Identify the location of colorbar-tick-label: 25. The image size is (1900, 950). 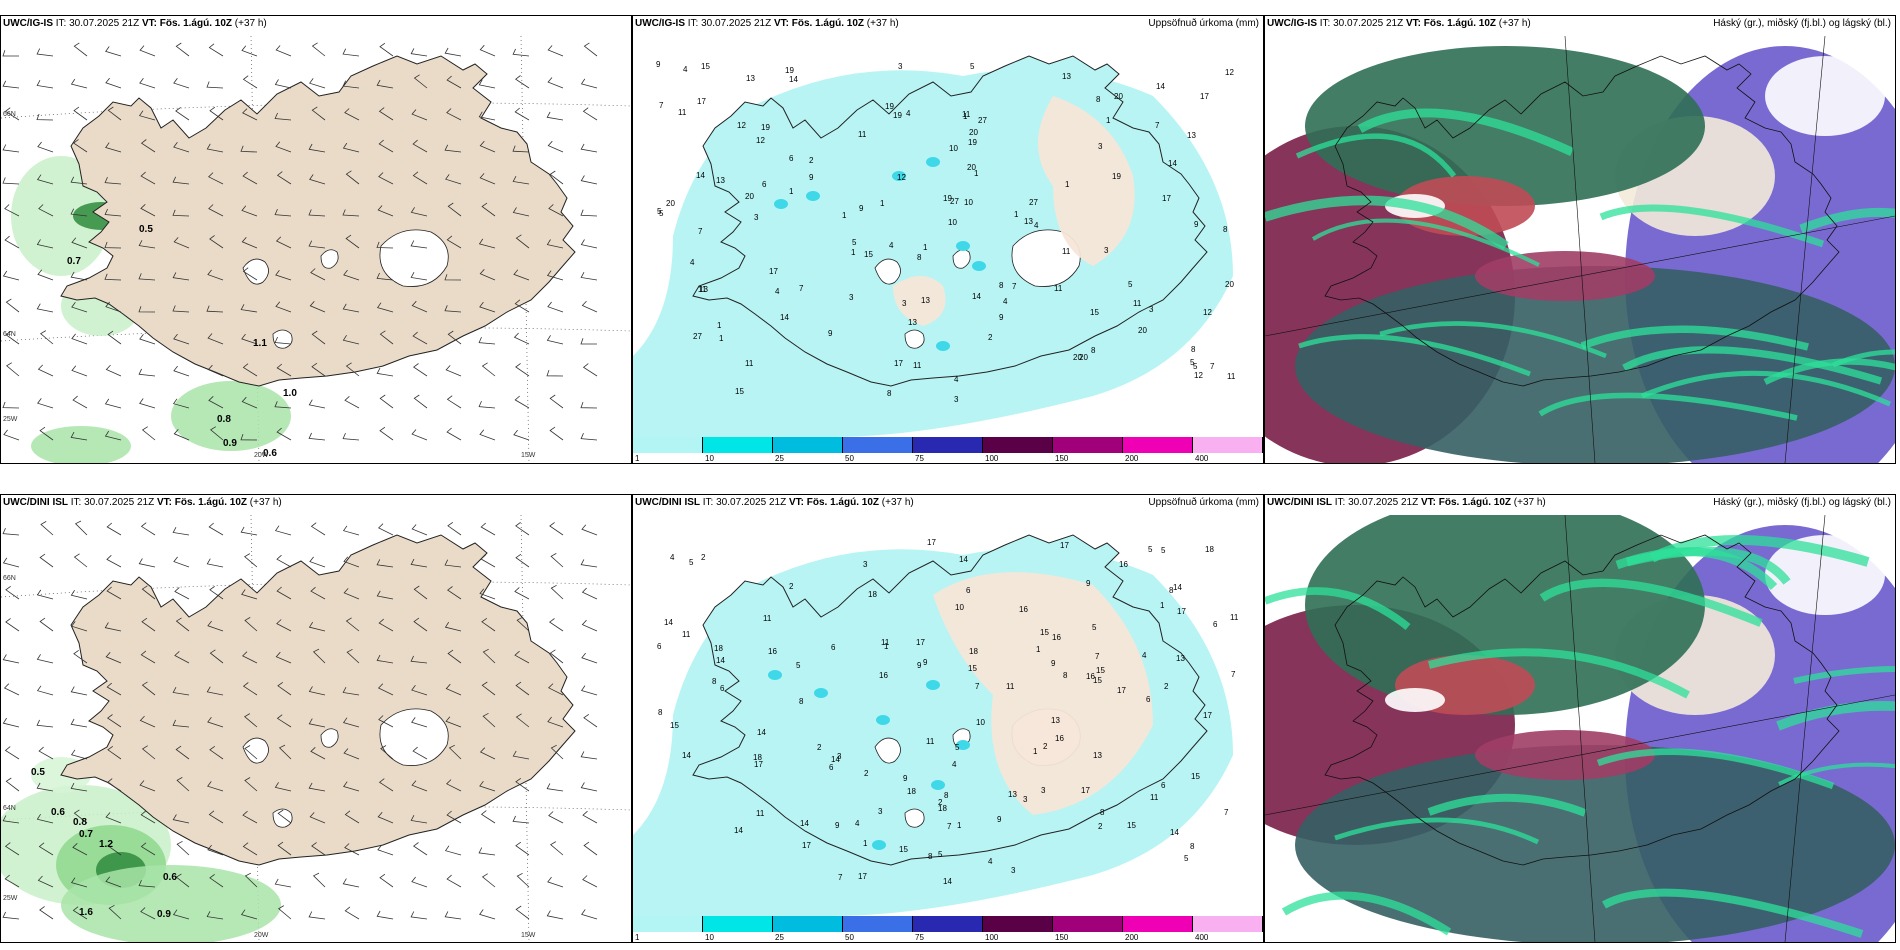
(779, 937).